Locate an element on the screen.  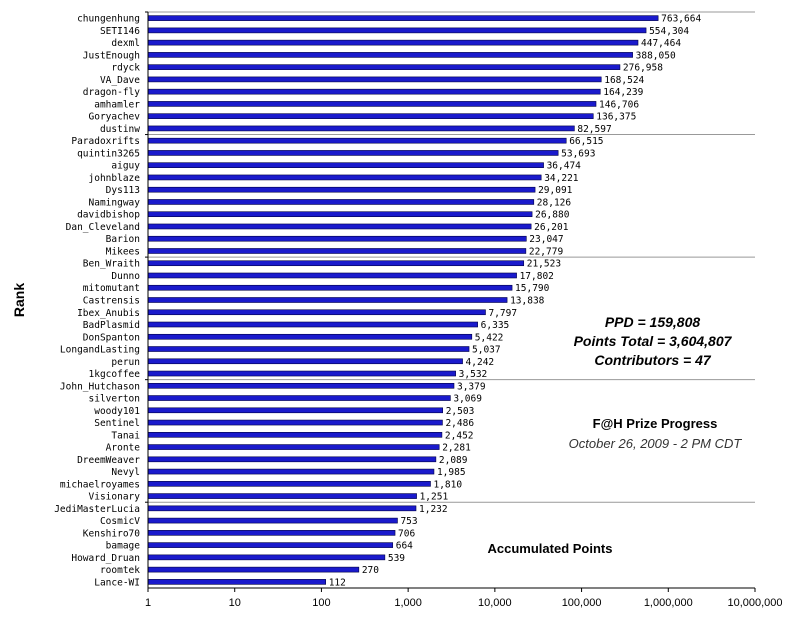
value-label: 2,486 is located at coordinates (459, 423).